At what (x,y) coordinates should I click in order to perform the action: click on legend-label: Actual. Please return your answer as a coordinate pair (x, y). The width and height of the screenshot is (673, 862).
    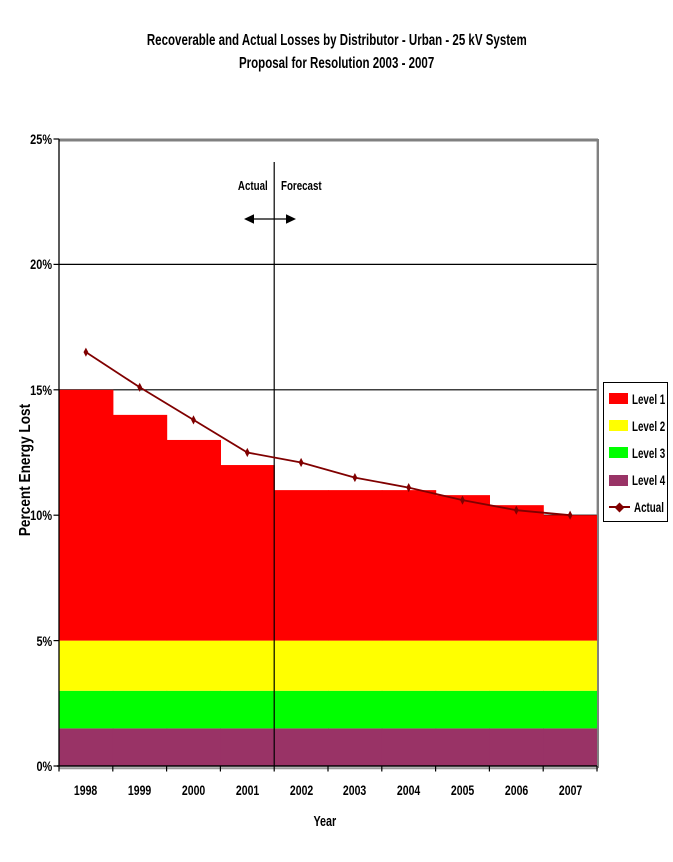
    Looking at the image, I should click on (653, 507).